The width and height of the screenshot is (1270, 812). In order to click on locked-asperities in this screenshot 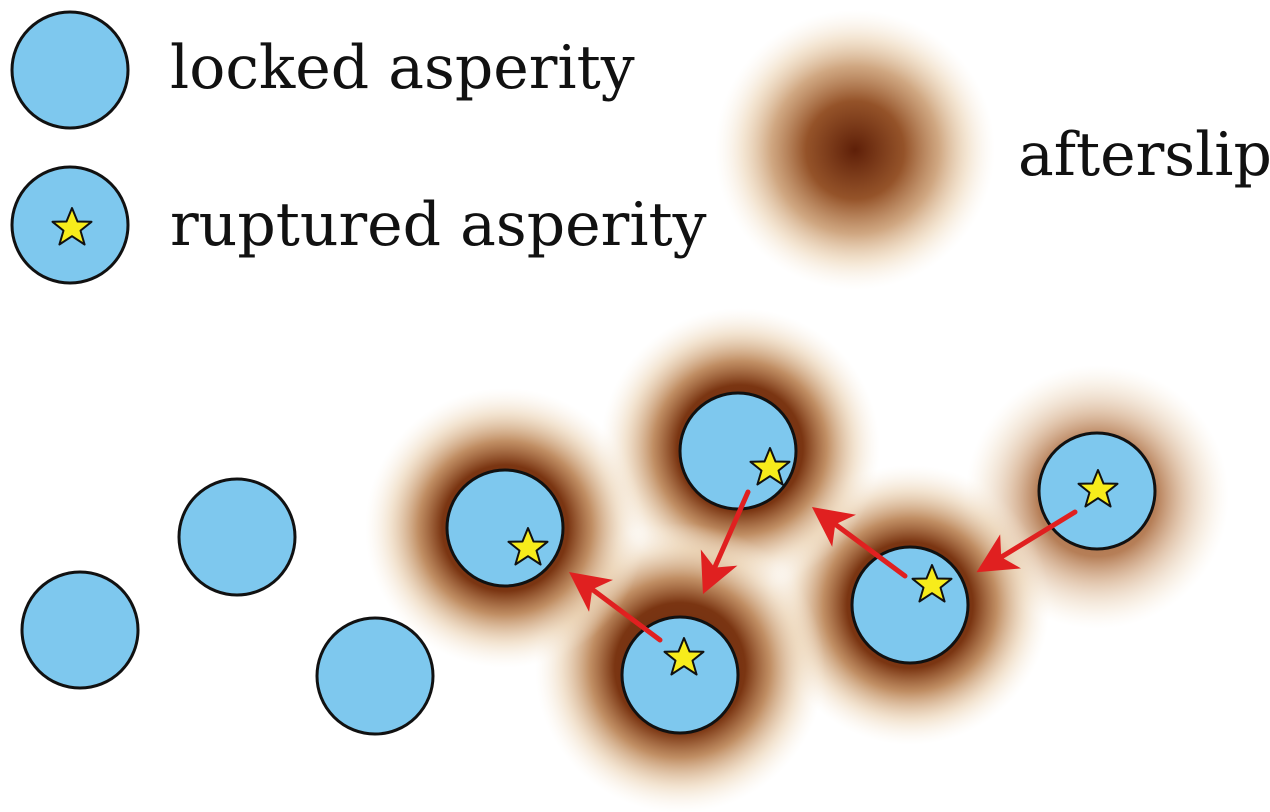, I will do `click(227, 606)`.